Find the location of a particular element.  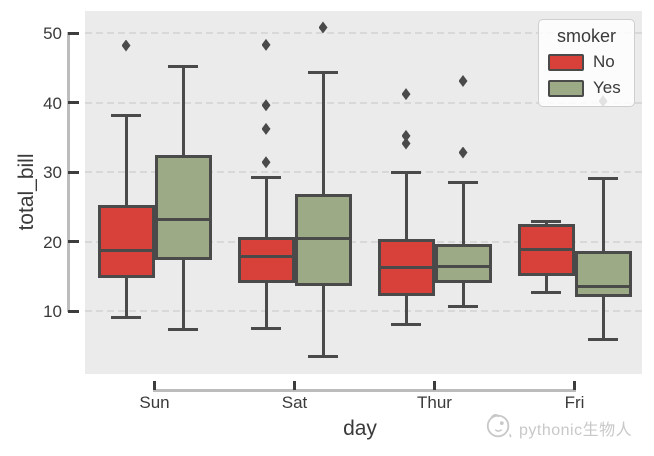

y-tick-label: 40 is located at coordinates (52, 103).